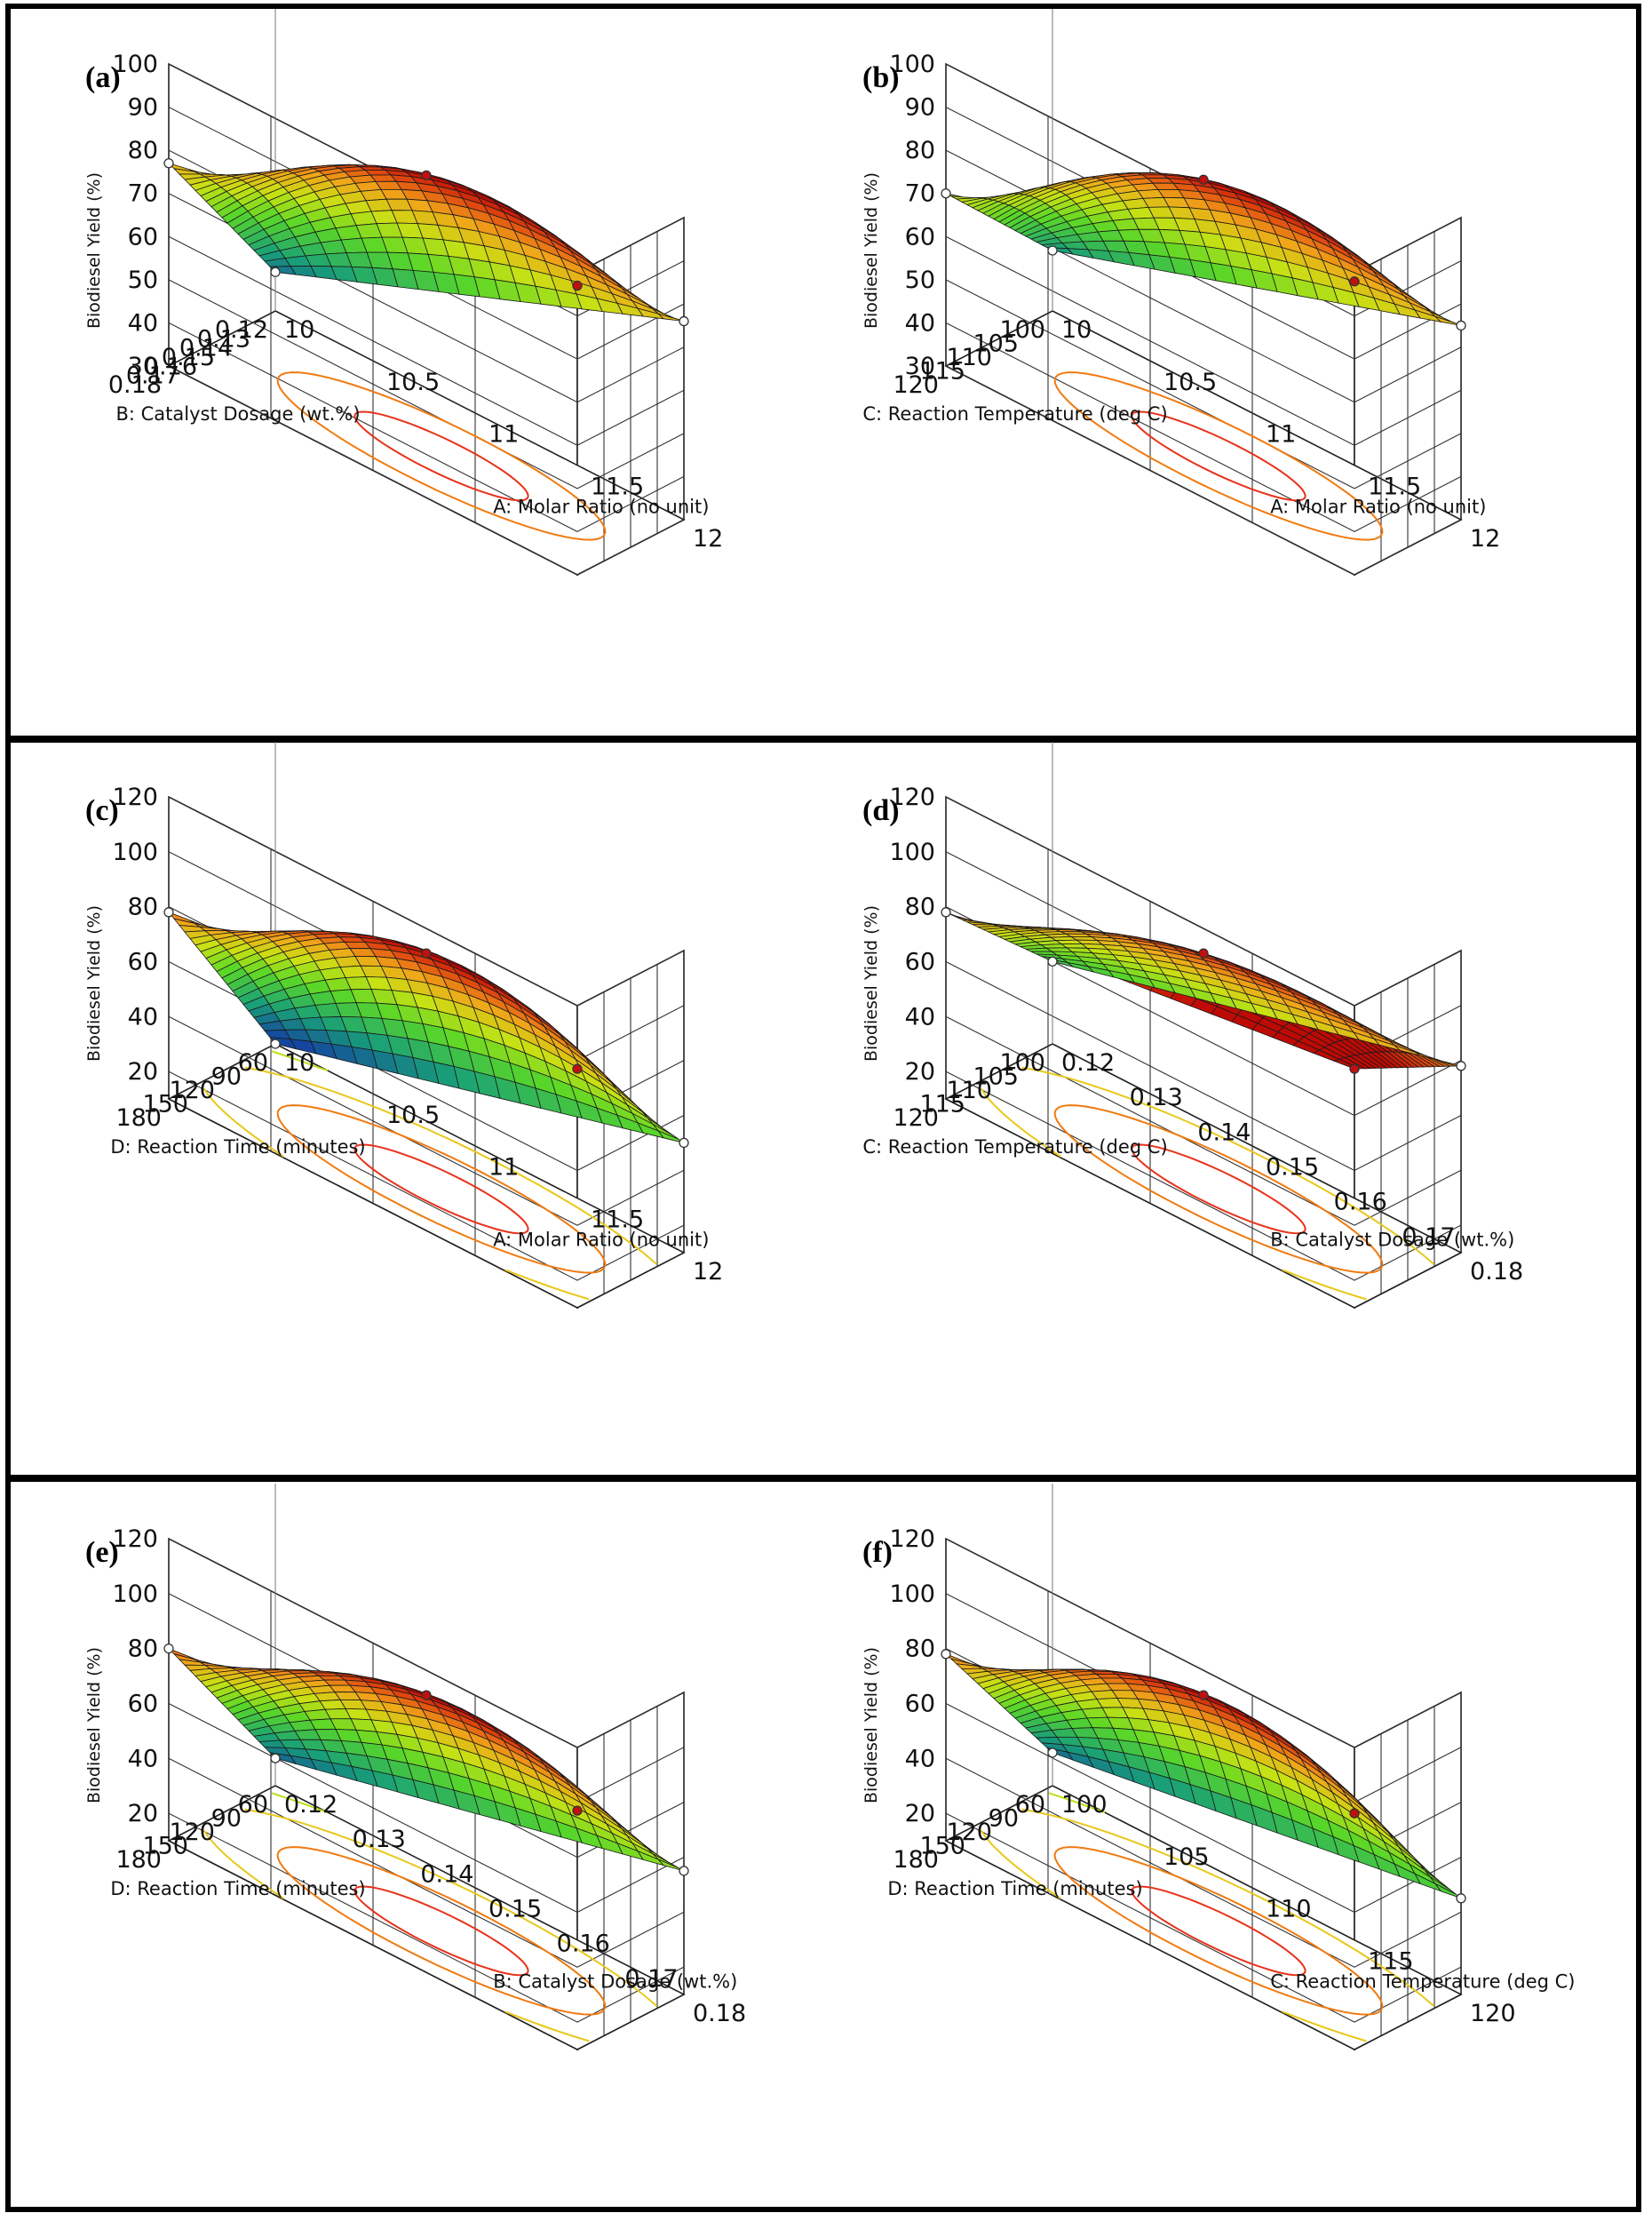  Describe the element at coordinates (920, 280) in the screenshot. I see `z-tick-label: 50` at that location.